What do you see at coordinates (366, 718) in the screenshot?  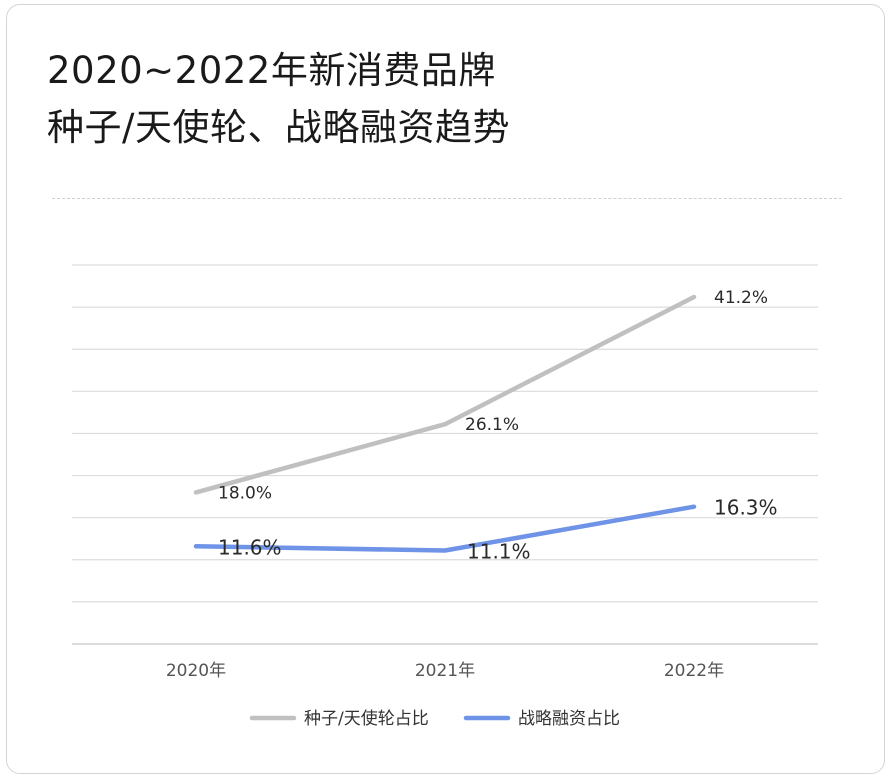 I see `legend-label-1: 种子/天使轮占比` at bounding box center [366, 718].